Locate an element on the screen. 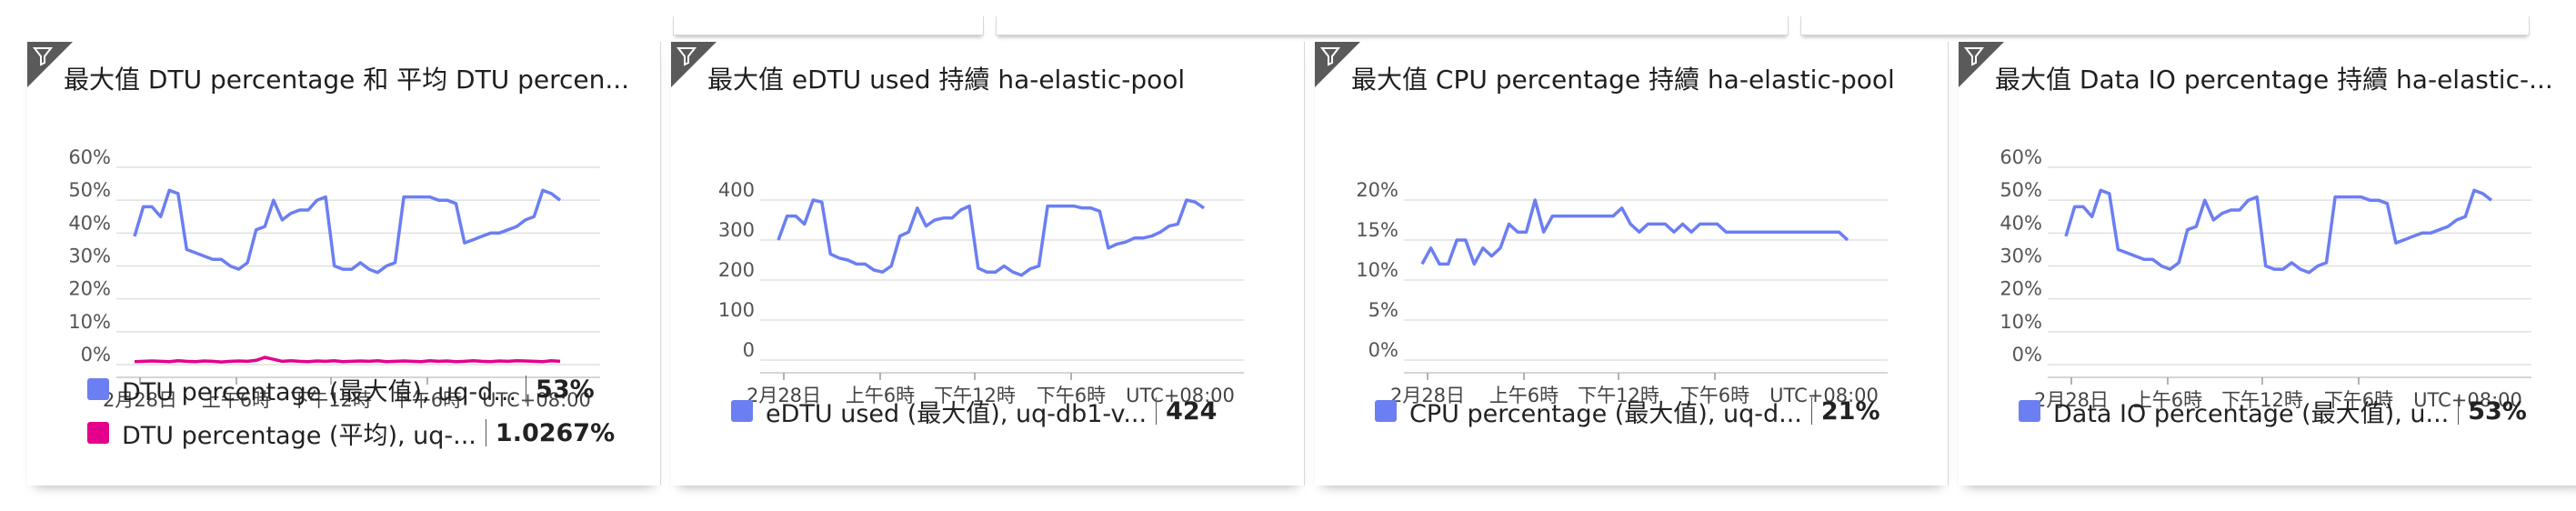 The image size is (2576, 511). line-chart: 20% 15% 10% 5% 0% 2月28日 上午6時 下午12時 下午6時 UTC+08:00 is located at coordinates (1631, 260).